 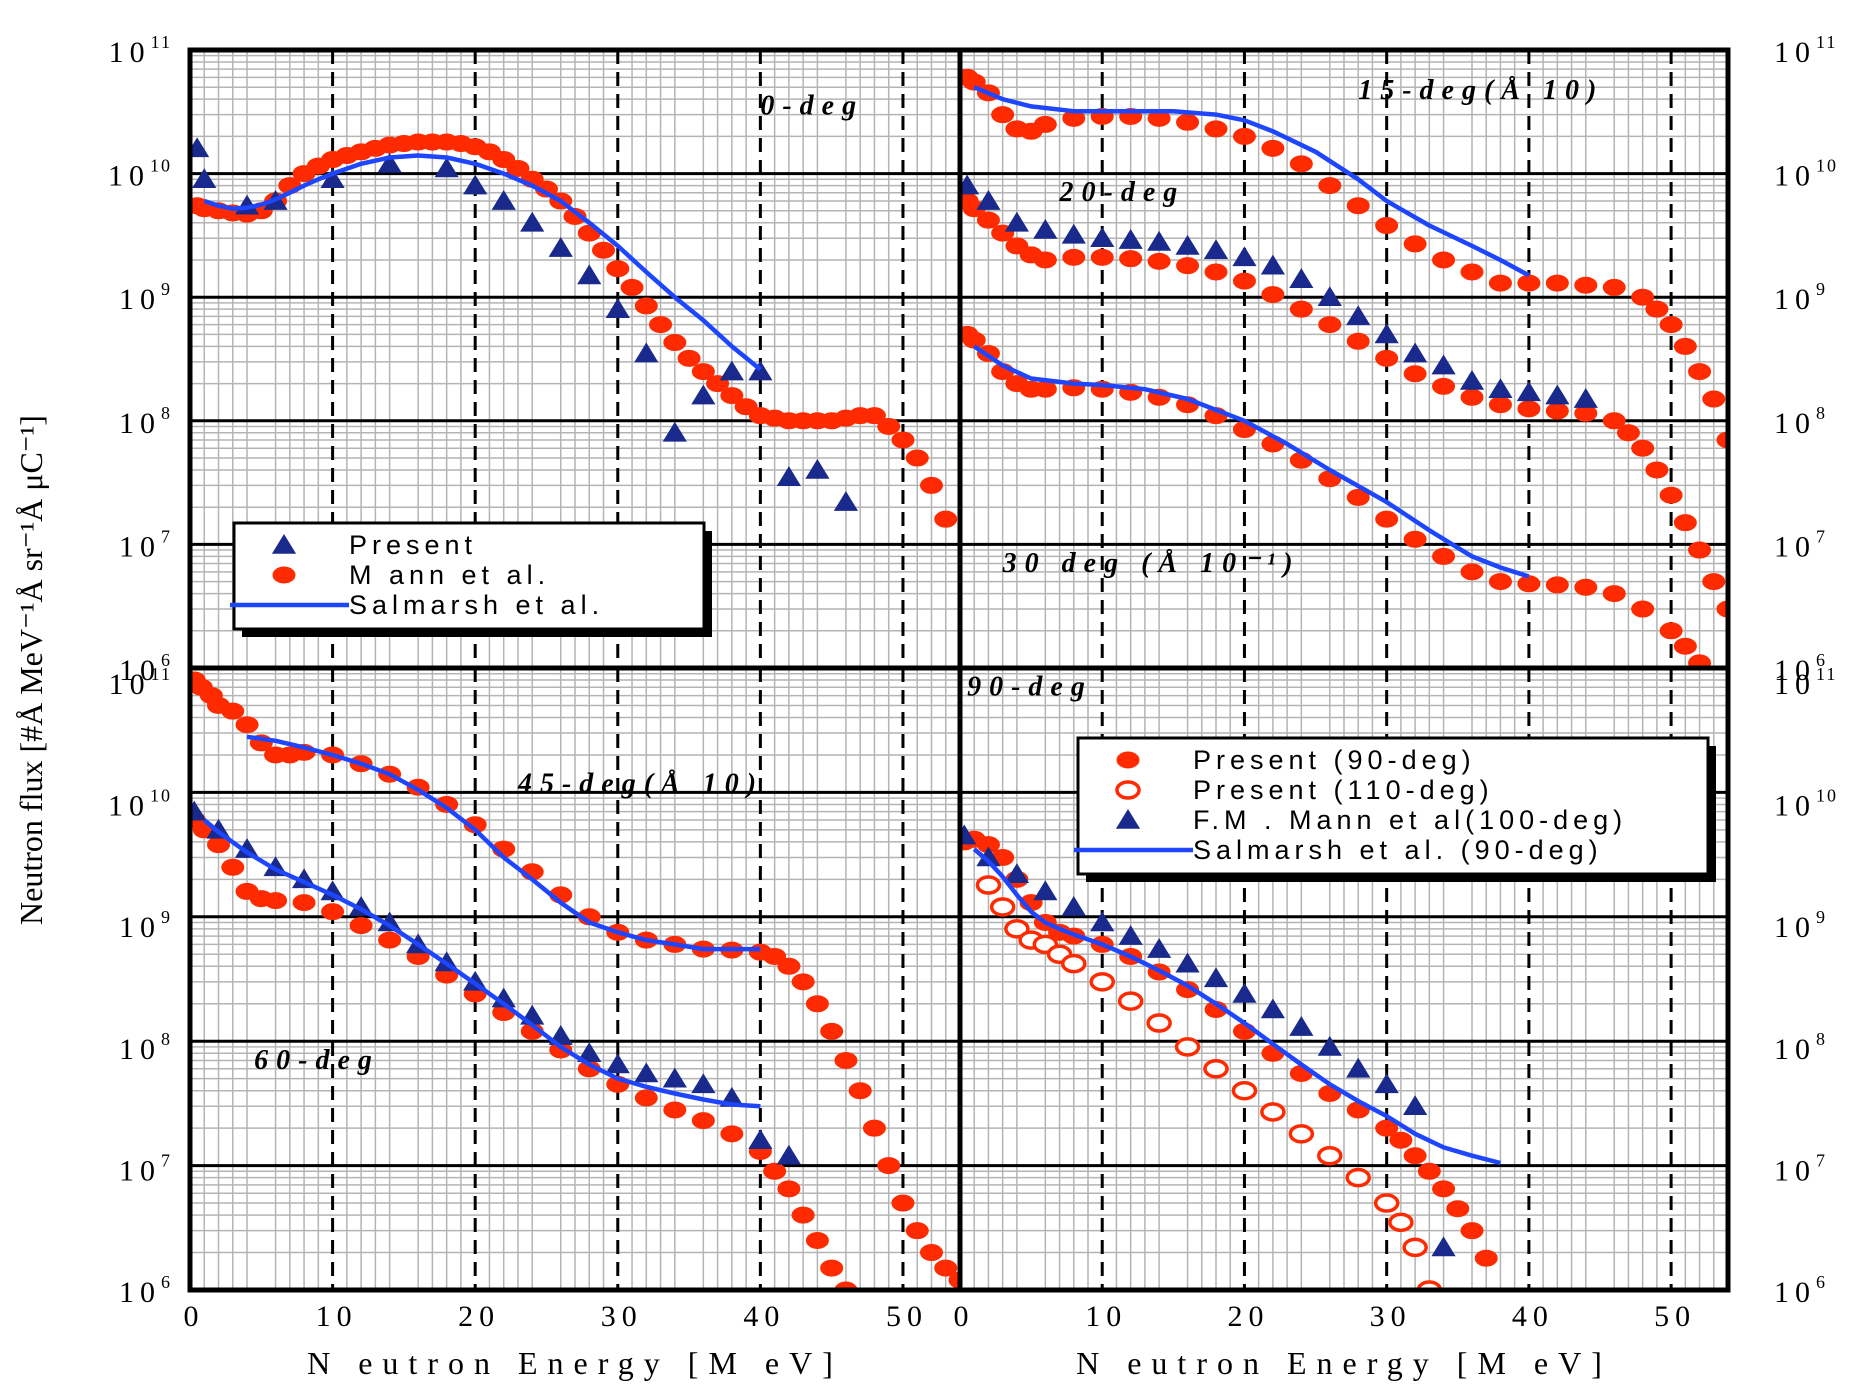 I want to click on series-60-deg-model, so click(x=481, y=963).